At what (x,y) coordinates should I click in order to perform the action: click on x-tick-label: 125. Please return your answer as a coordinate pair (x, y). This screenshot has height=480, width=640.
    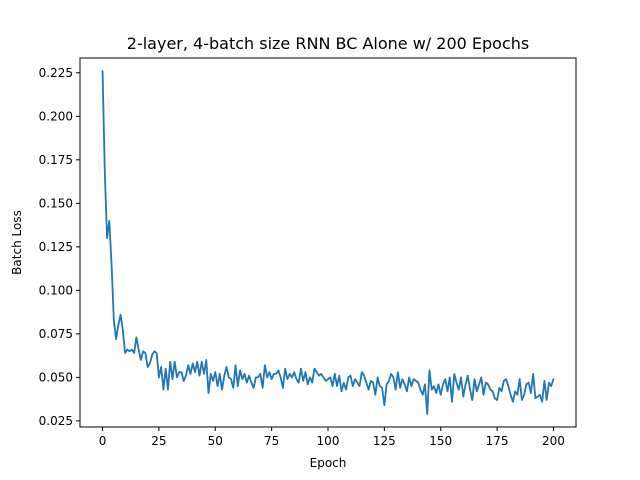
    Looking at the image, I should click on (384, 441).